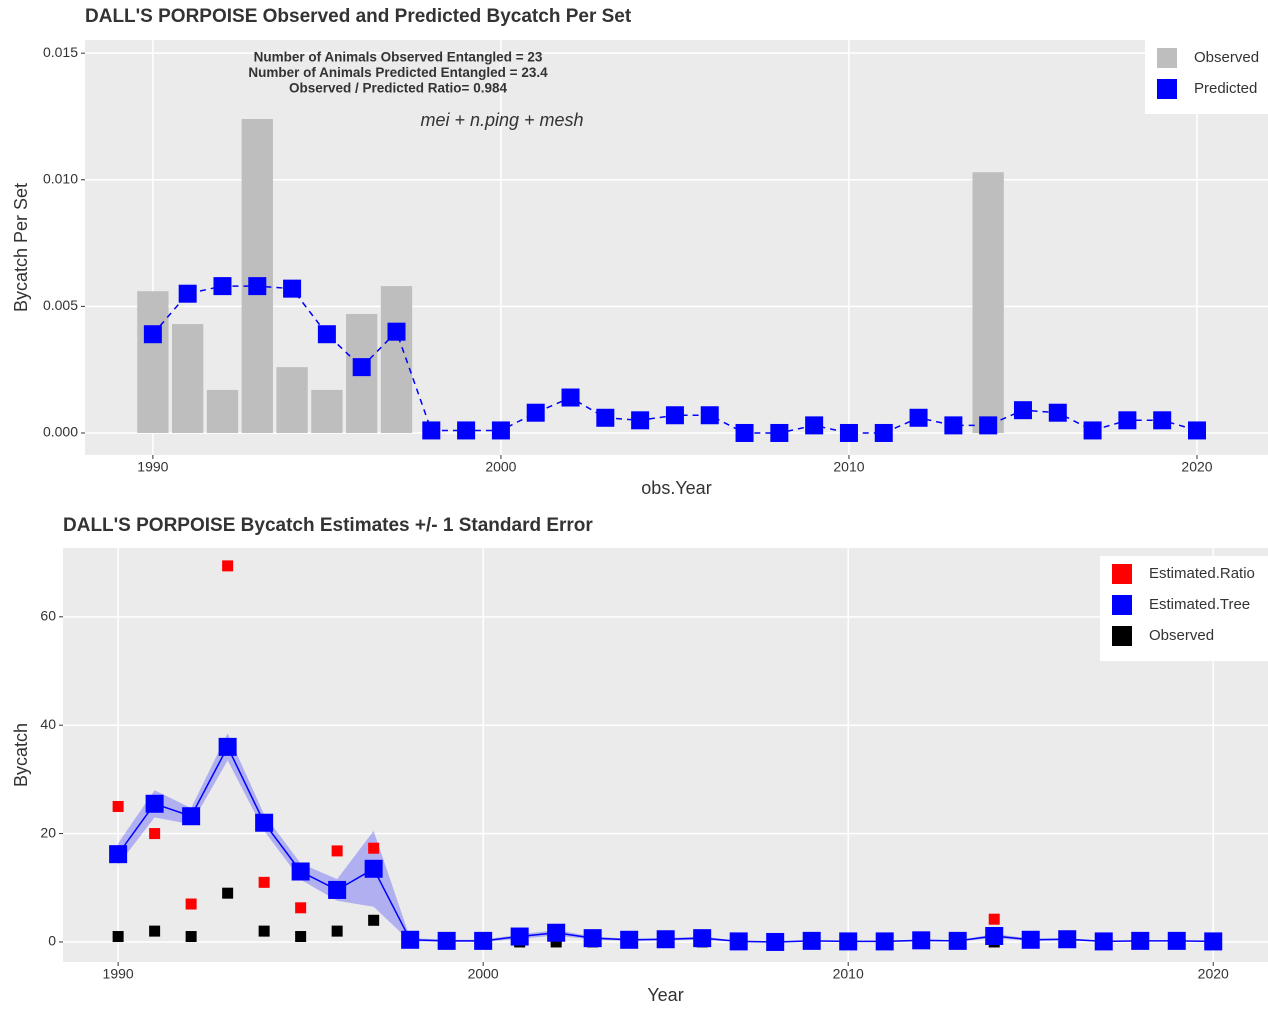 Image resolution: width=1268 pixels, height=1009 pixels. I want to click on legend-label: Predicted, so click(1225, 88).